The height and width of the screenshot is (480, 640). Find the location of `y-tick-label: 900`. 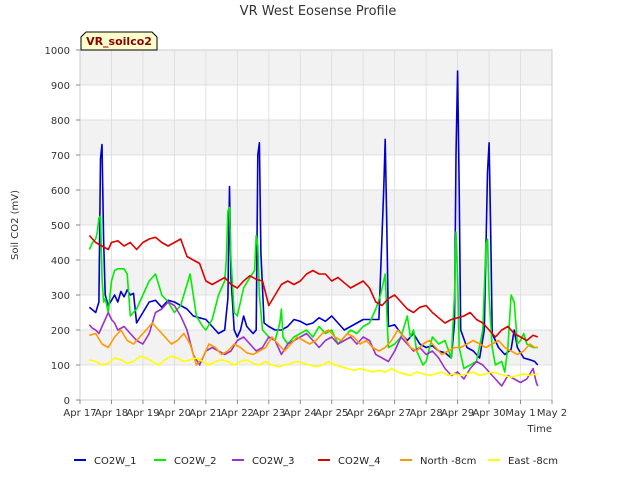

y-tick-label: 900 is located at coordinates (60, 86).